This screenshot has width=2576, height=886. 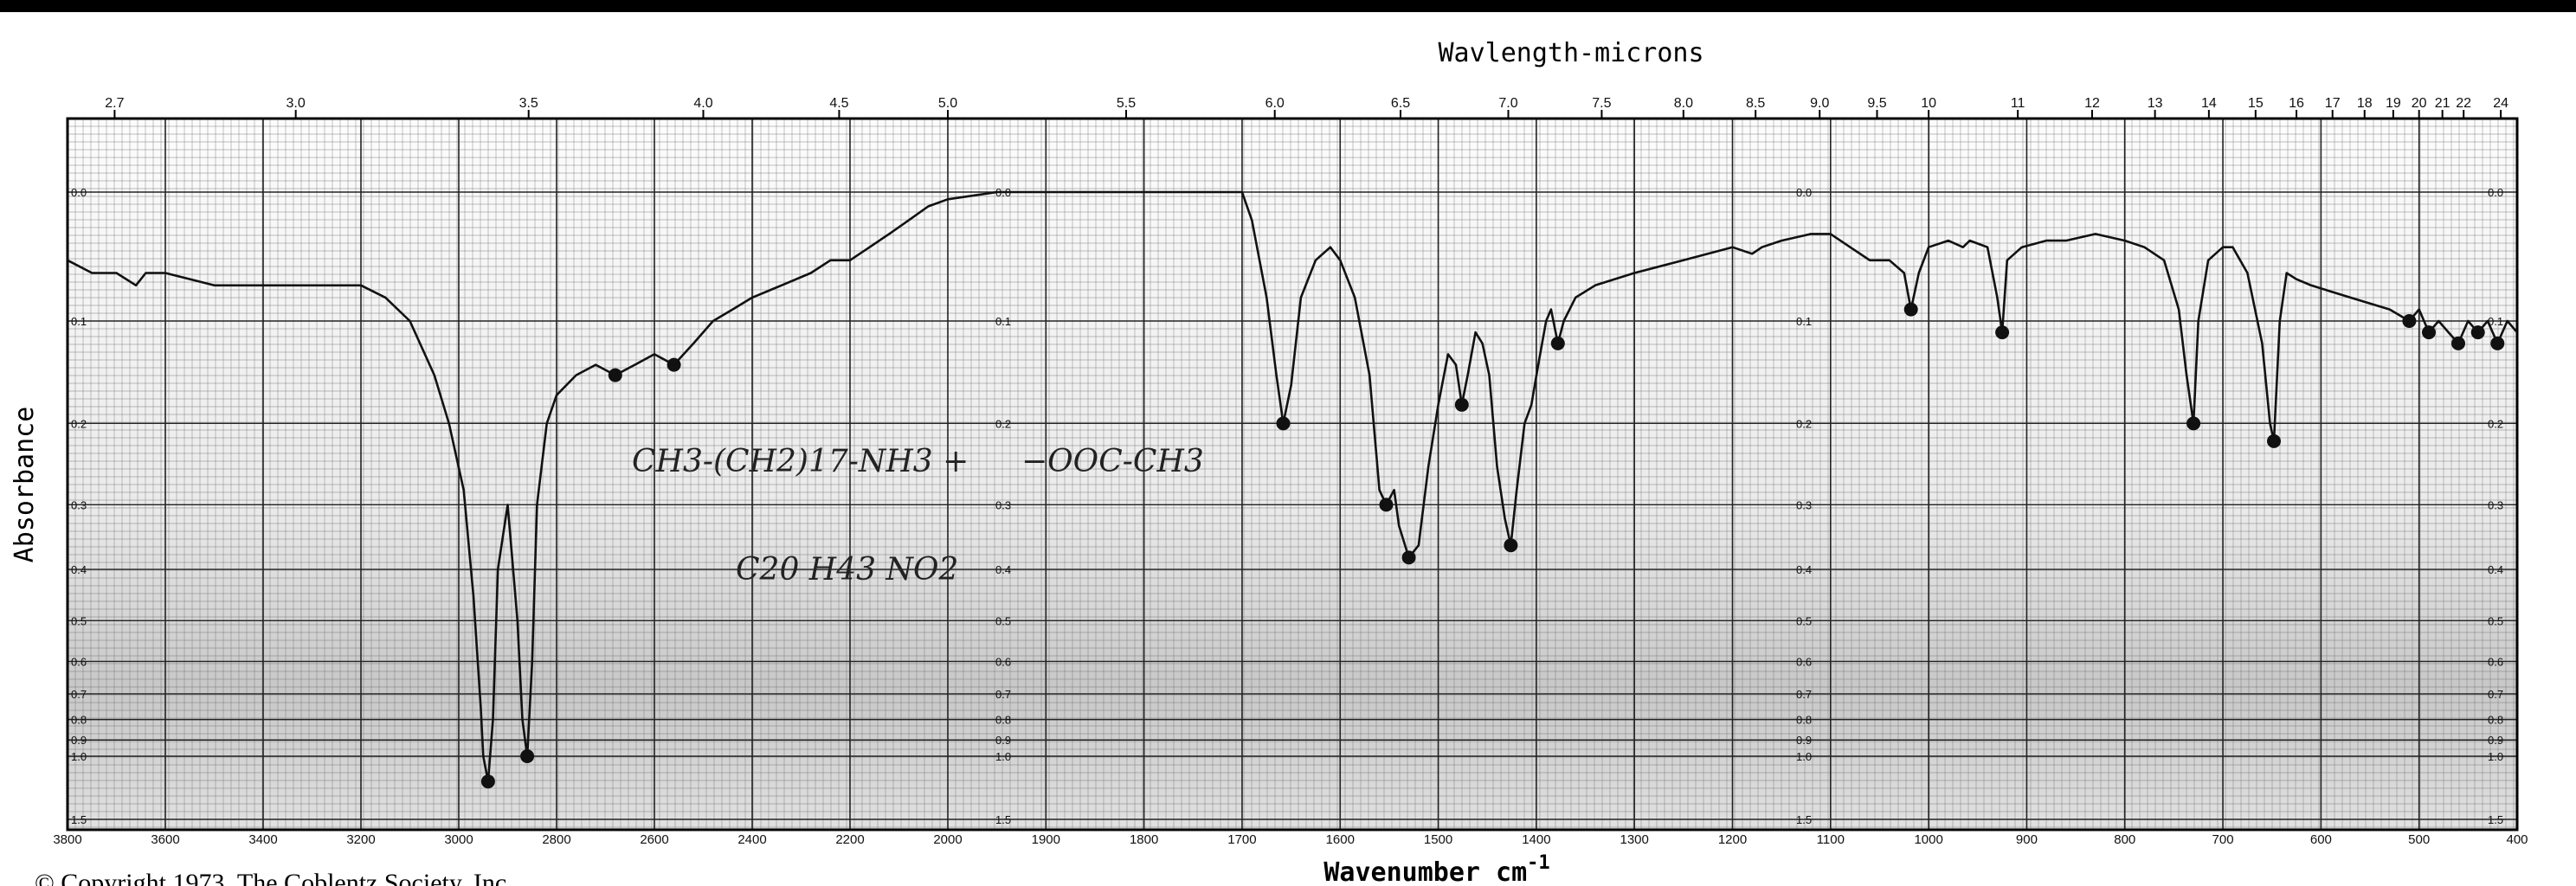 What do you see at coordinates (165, 839) in the screenshot?
I see `x-tick-label-bottom: 3600` at bounding box center [165, 839].